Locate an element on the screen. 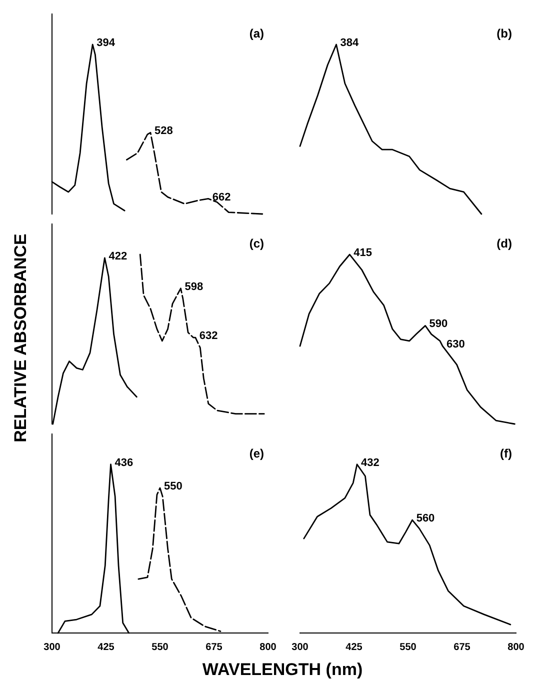  text: (f) is located at coordinates (506, 453).